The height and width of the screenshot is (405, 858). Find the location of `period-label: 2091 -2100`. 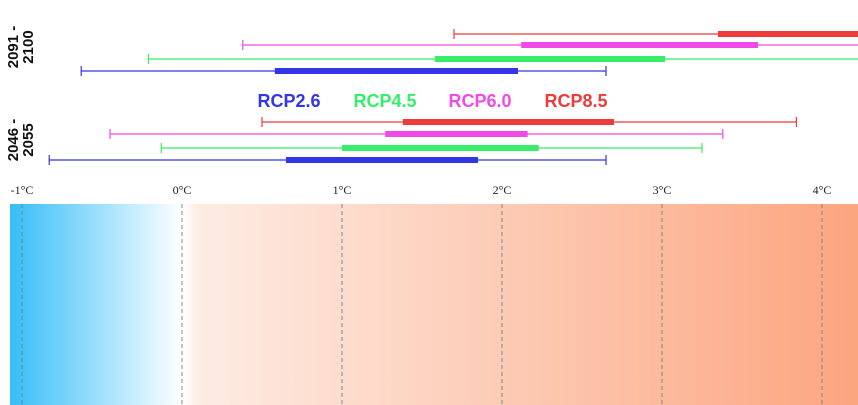

period-label: 2091 -2100 is located at coordinates (21, 47).